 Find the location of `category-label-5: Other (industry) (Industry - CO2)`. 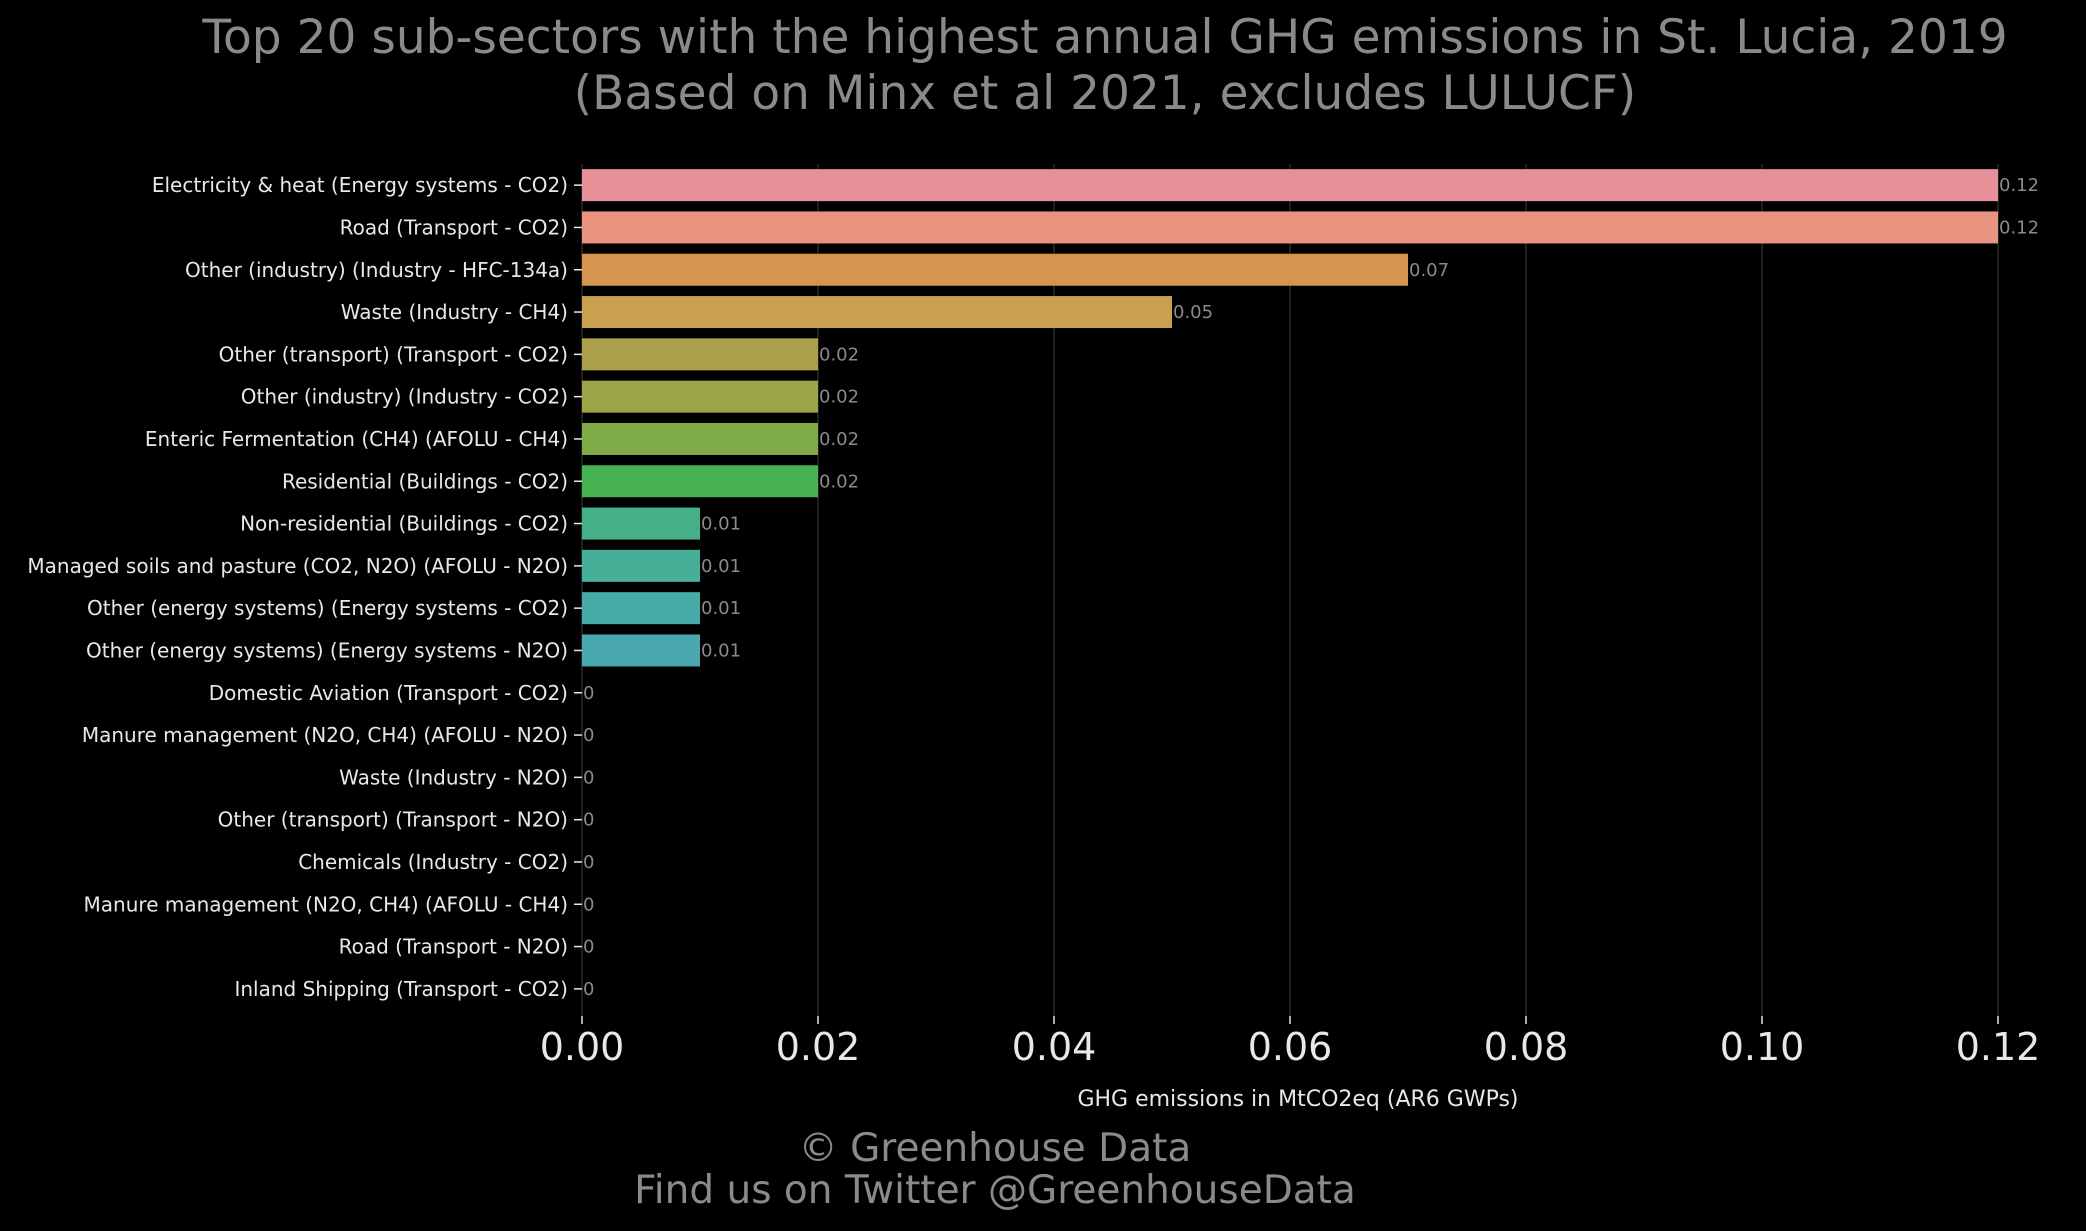

category-label-5: Other (industry) (Industry - CO2) is located at coordinates (404, 397).